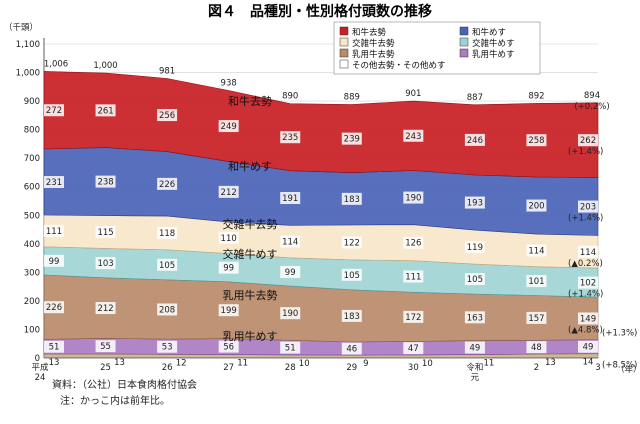  I want to click on total-label: 892, so click(536, 96).